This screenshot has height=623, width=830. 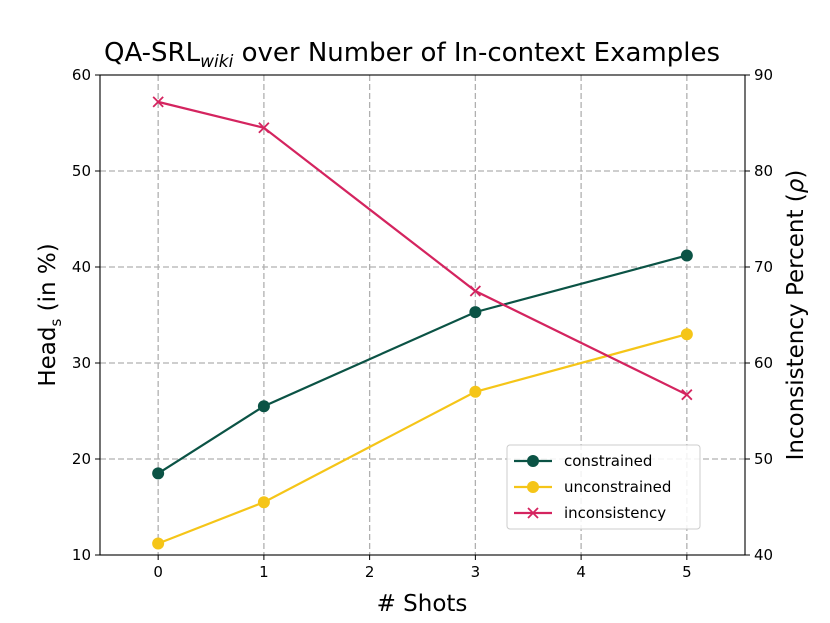 What do you see at coordinates (370, 572) in the screenshot?
I see `x-tick-label: 2` at bounding box center [370, 572].